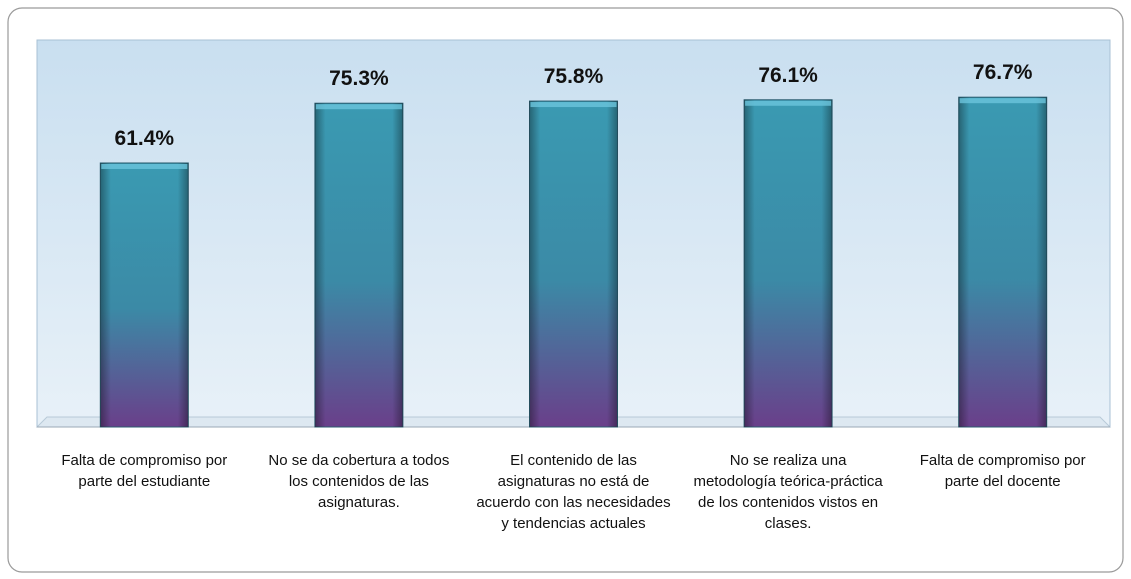  I want to click on value-label: 75.8%, so click(574, 76).